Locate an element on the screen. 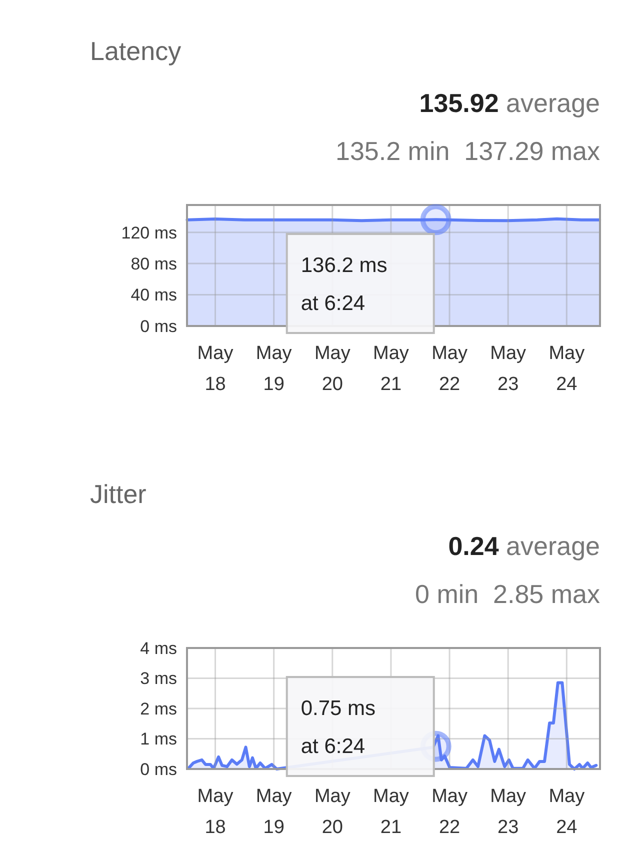  chart-subtitle: 0.24 average is located at coordinates (524, 546).